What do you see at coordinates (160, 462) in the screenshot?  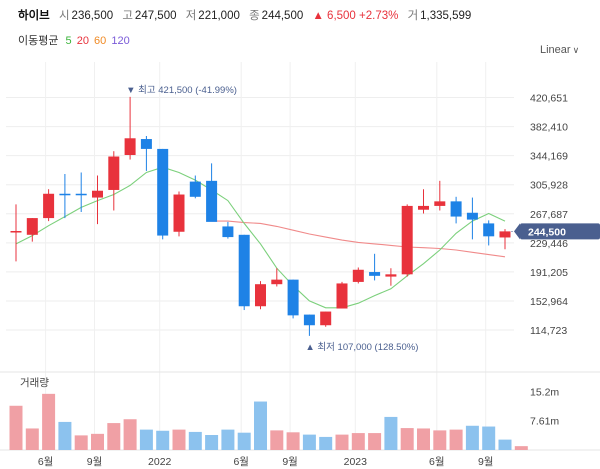 I see `year-tick-label: 2022` at bounding box center [160, 462].